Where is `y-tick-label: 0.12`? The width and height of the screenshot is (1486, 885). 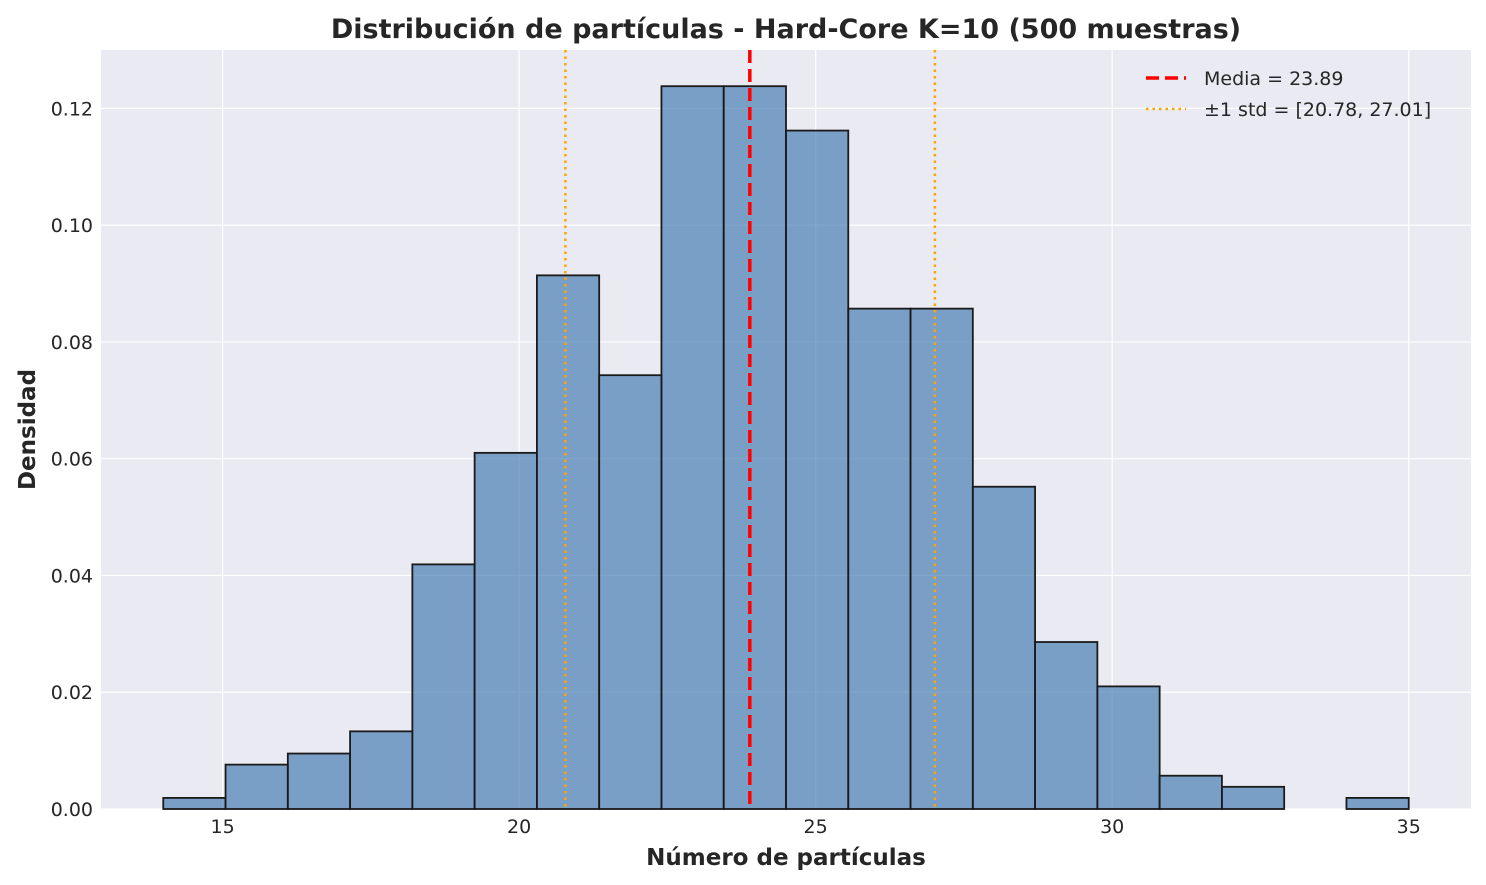 y-tick-label: 0.12 is located at coordinates (72, 109).